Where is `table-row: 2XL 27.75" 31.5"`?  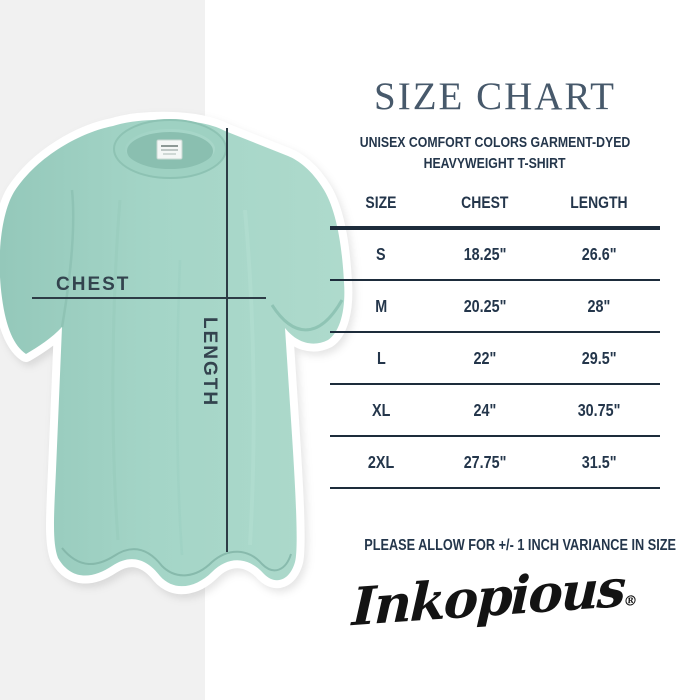
table-row: 2XL 27.75" 31.5" is located at coordinates (495, 462).